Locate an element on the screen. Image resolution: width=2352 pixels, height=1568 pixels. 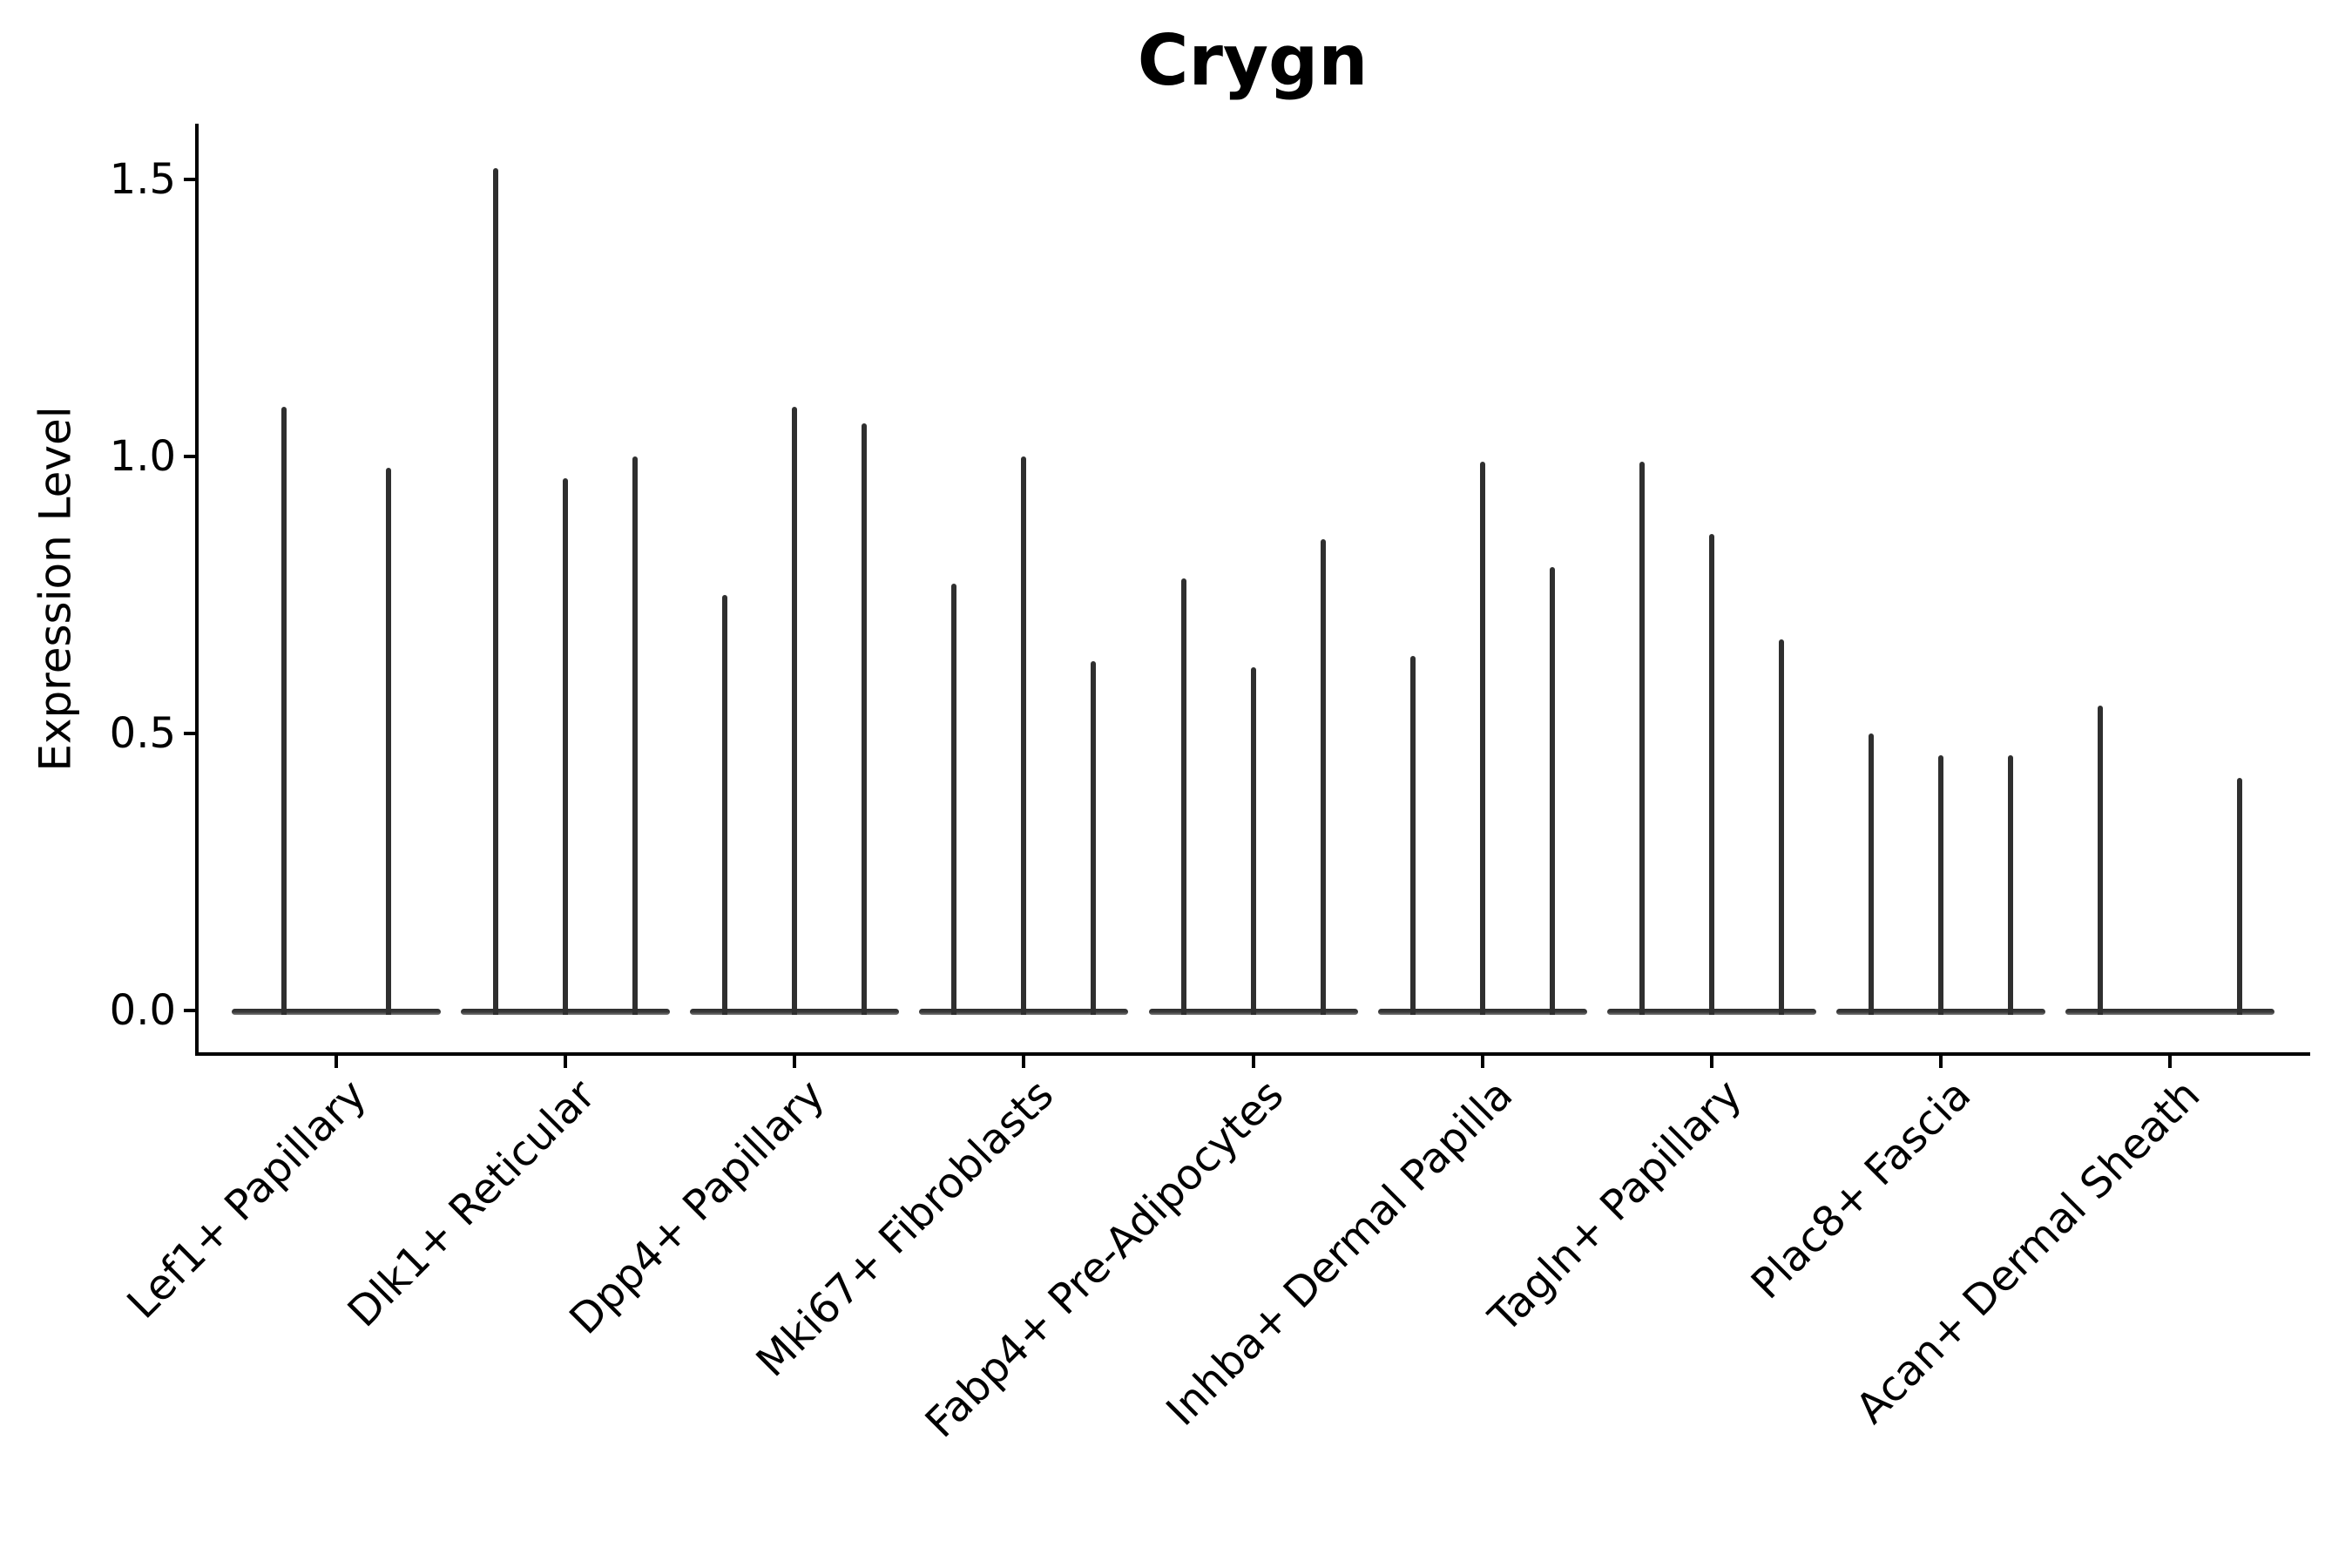
x-tick-label: Dlk1+ Reticular is located at coordinates (471, 1203).